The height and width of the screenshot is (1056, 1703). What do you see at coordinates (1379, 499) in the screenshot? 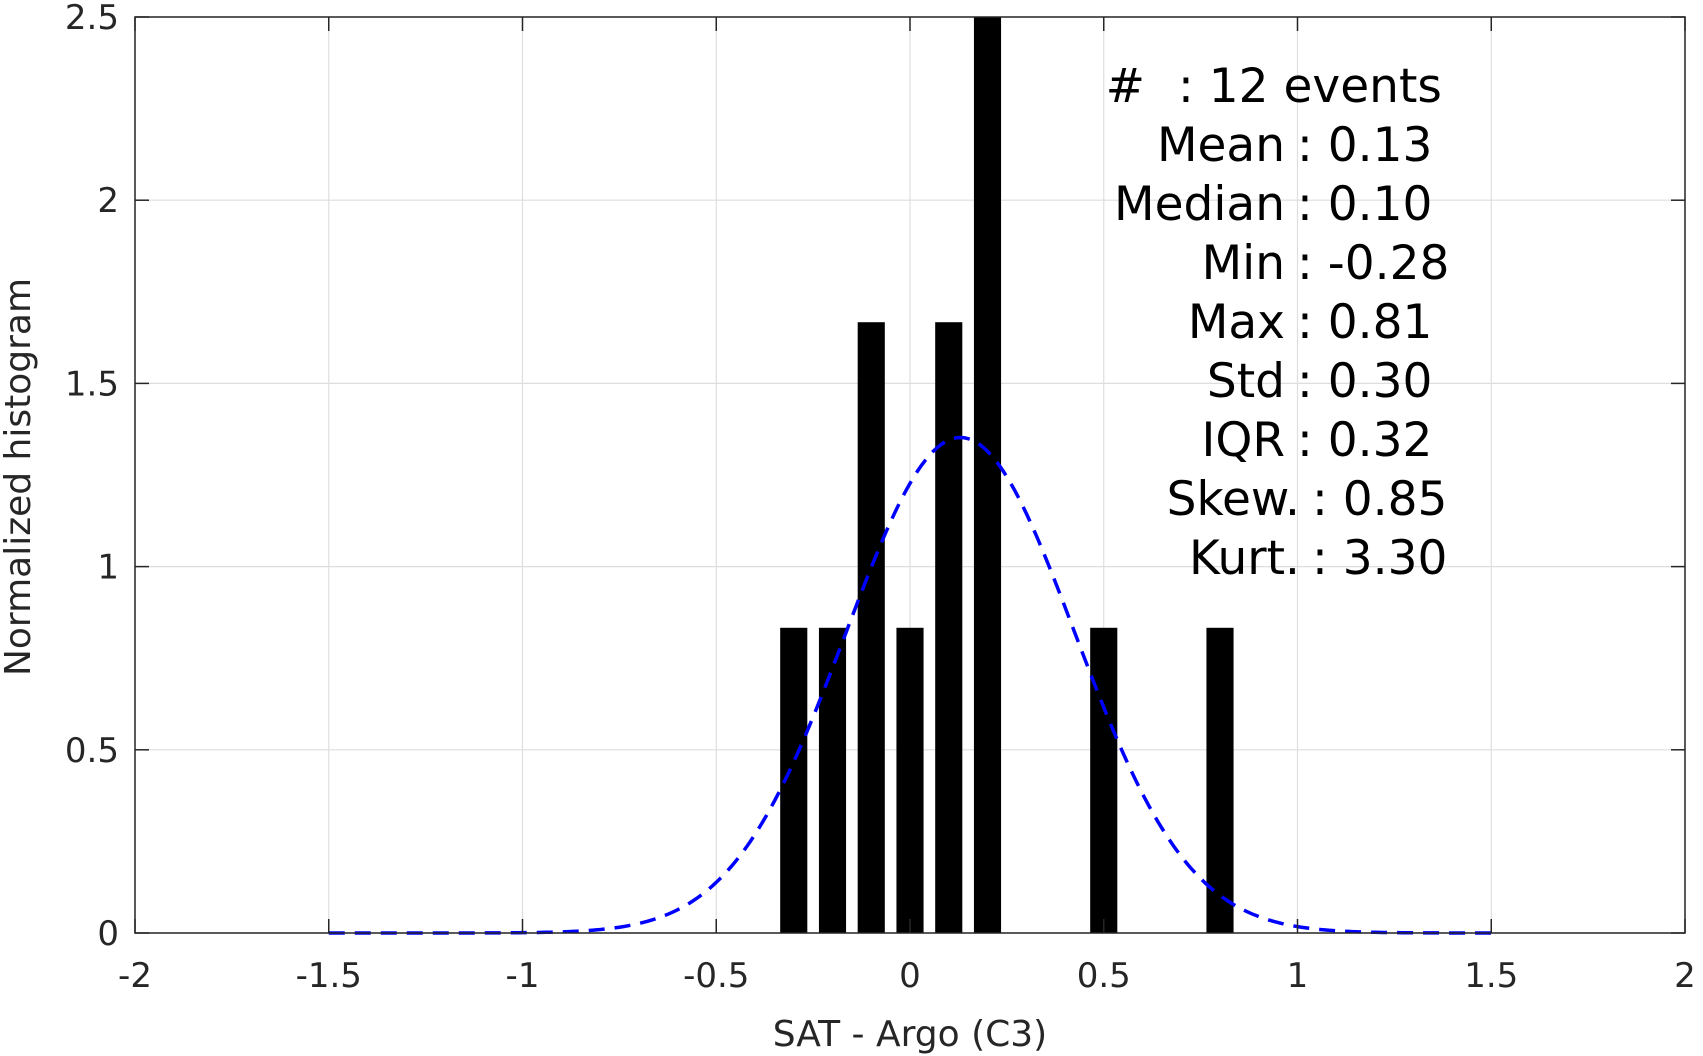
I see `stat-value: : 0.85` at bounding box center [1379, 499].